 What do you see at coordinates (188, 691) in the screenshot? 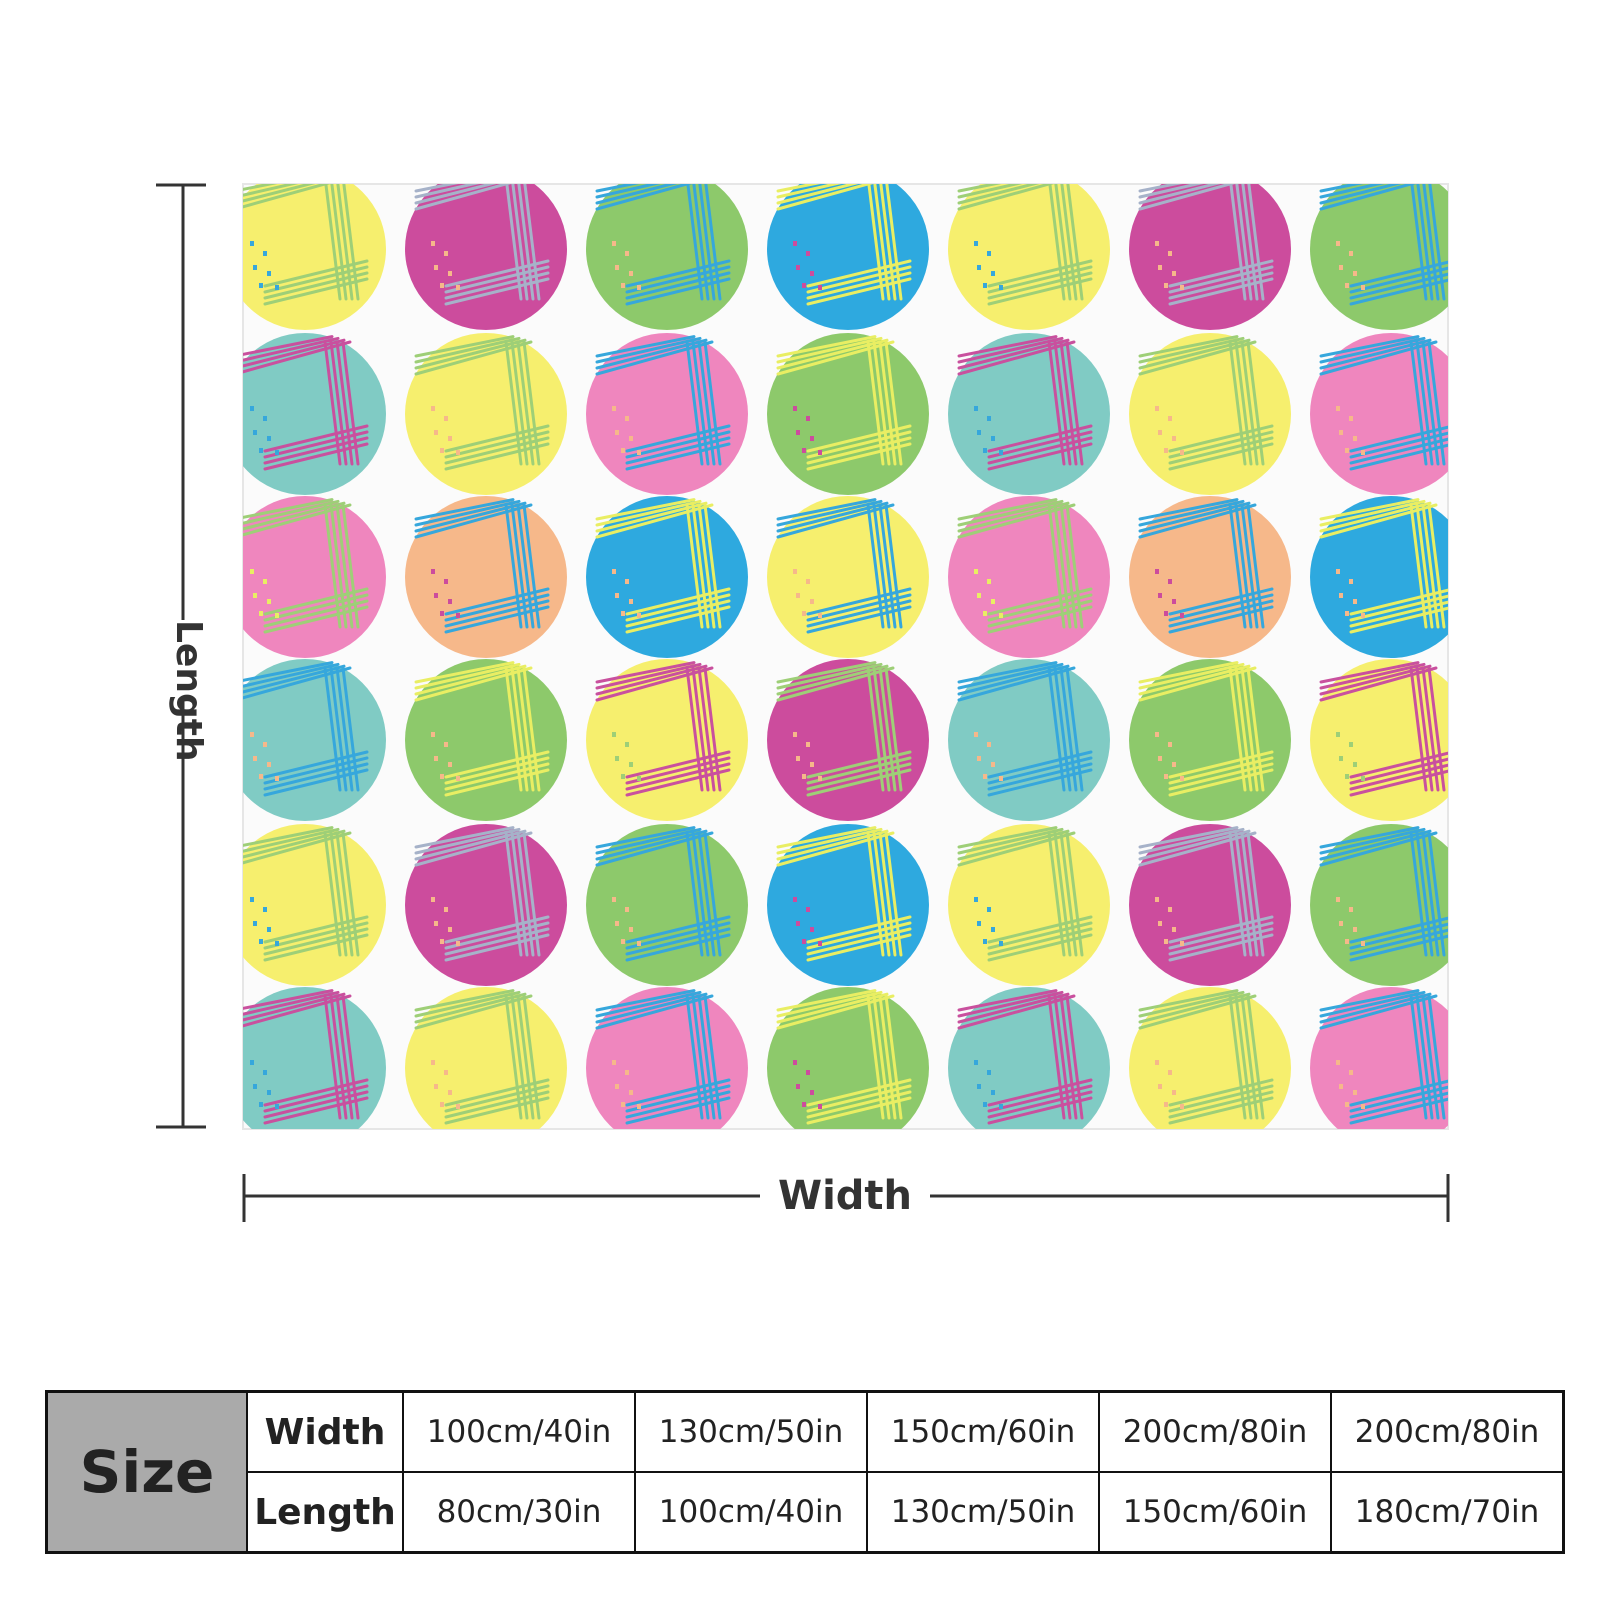
I see `length-label: Length` at bounding box center [188, 691].